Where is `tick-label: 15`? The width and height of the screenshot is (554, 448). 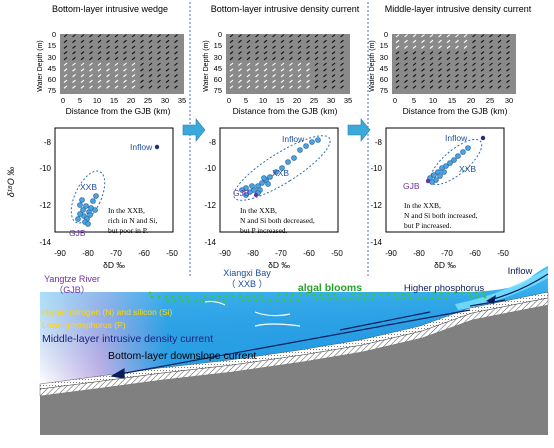 tick-label: 15 is located at coordinates (114, 100).